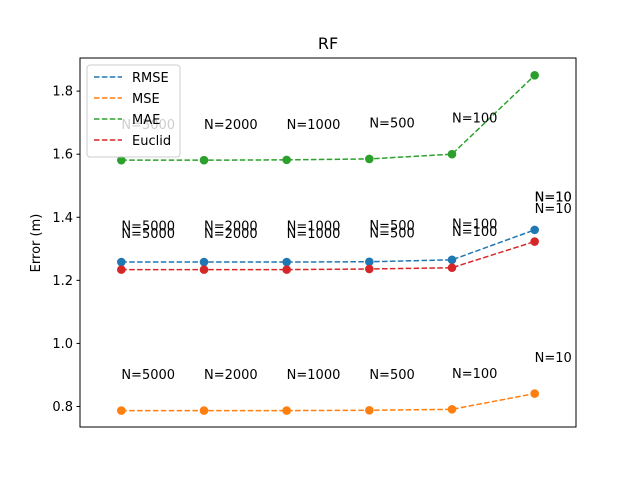 This screenshot has height=480, width=640. Describe the element at coordinates (328, 402) in the screenshot. I see `series-line-mse` at that location.